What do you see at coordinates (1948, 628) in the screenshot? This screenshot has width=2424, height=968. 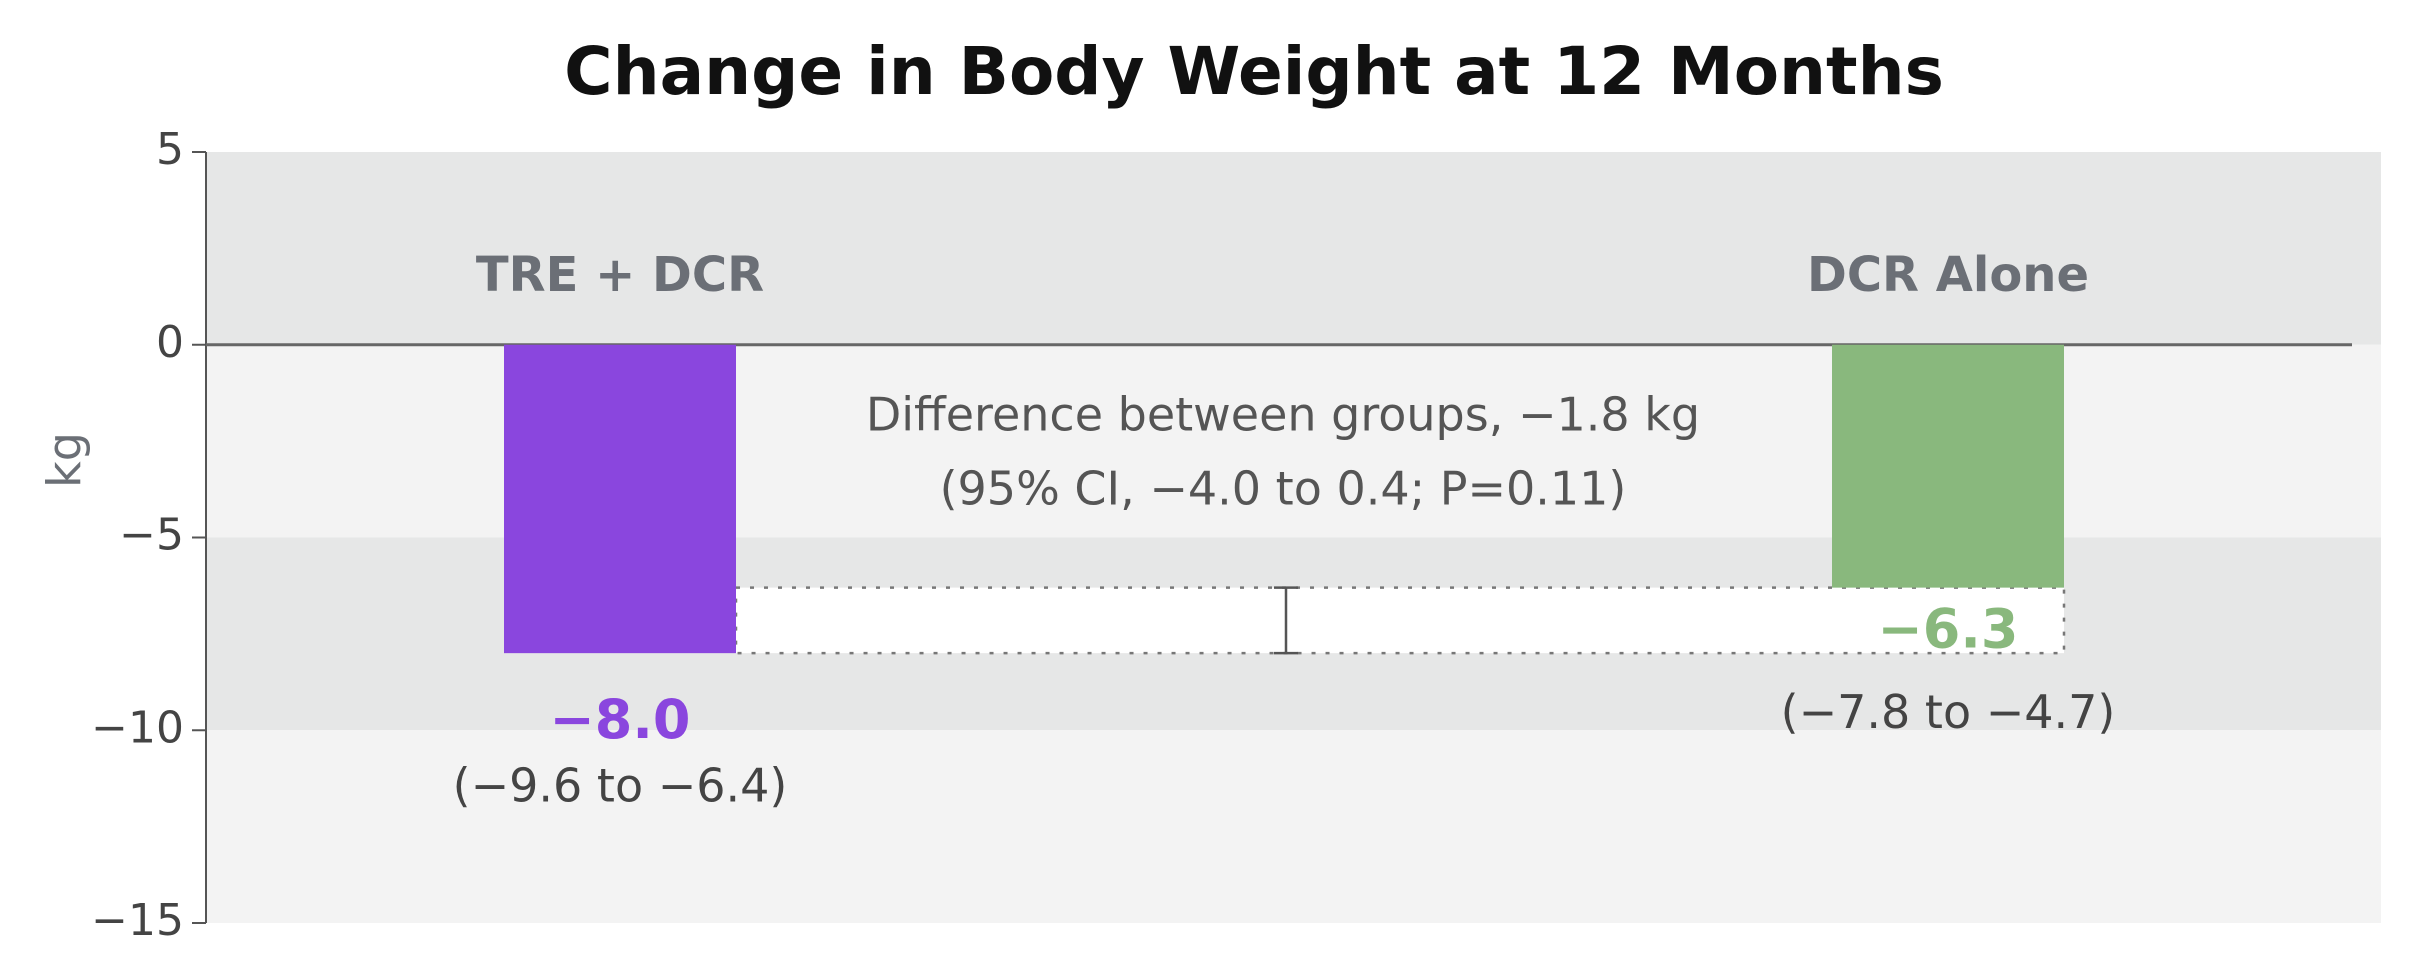 I see `value-label: −6.3` at bounding box center [1948, 628].